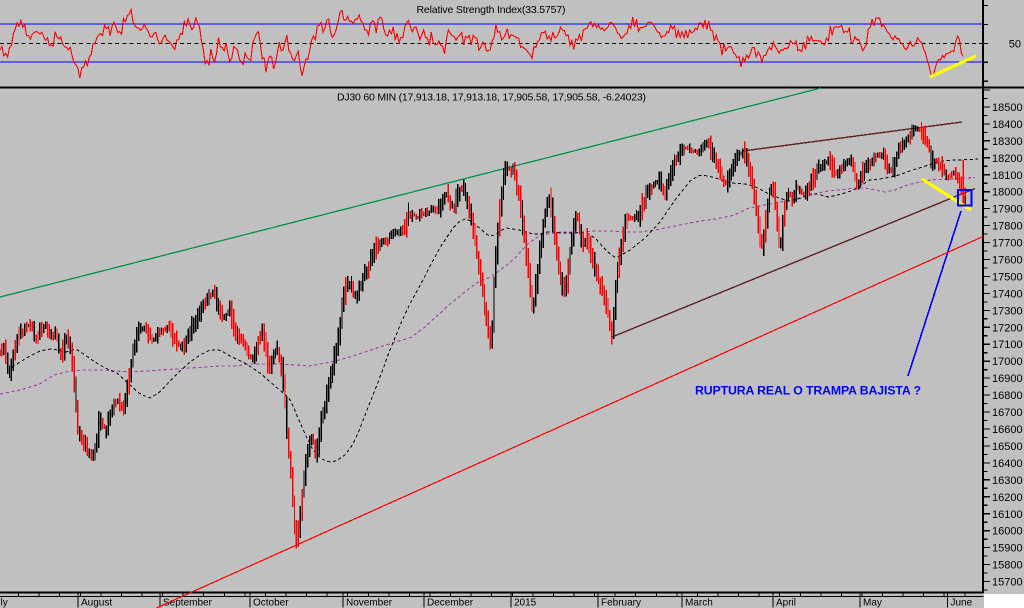 The width and height of the screenshot is (1024, 608). I want to click on svg-text: March, so click(699, 603).